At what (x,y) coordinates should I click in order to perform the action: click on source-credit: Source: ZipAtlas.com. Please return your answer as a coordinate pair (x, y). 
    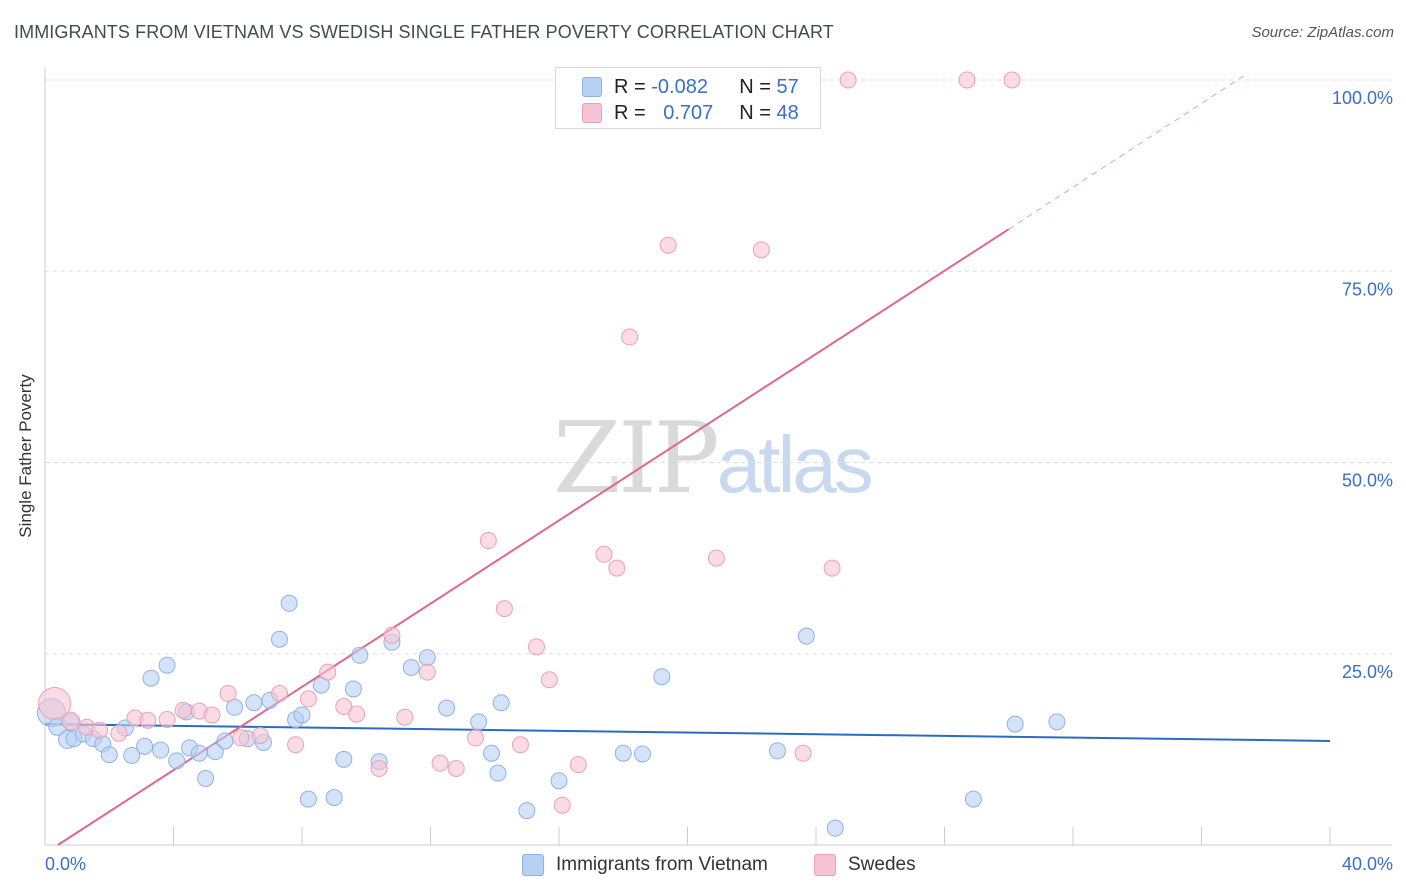
    Looking at the image, I should click on (1322, 32).